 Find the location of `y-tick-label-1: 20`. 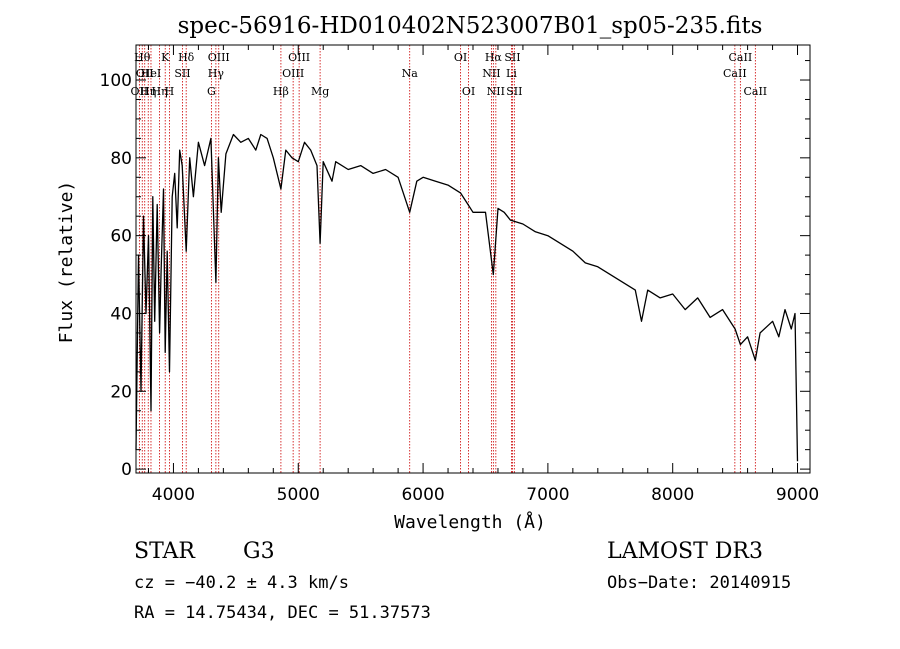

y-tick-label-1: 20 is located at coordinates (121, 392).